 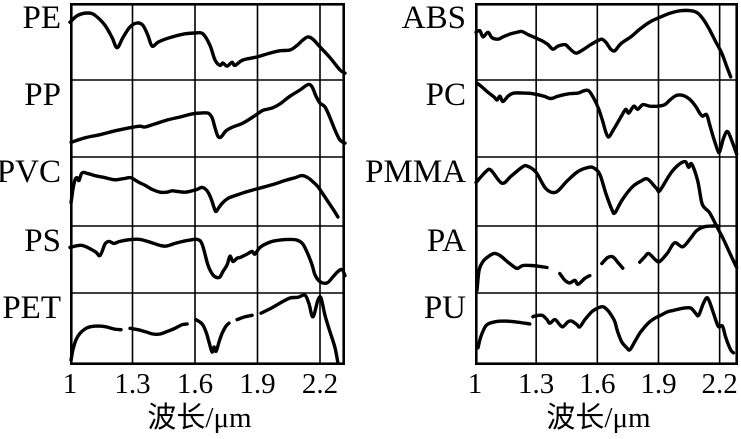 I want to click on spectrum-curve-ABS, so click(x=603, y=43).